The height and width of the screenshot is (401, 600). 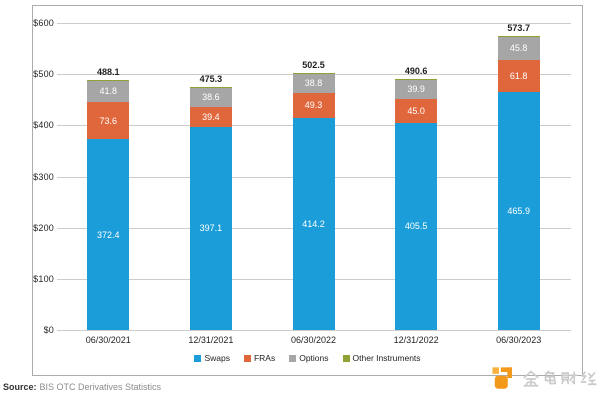 I want to click on segment-value-label: 372.4, so click(x=108, y=234).